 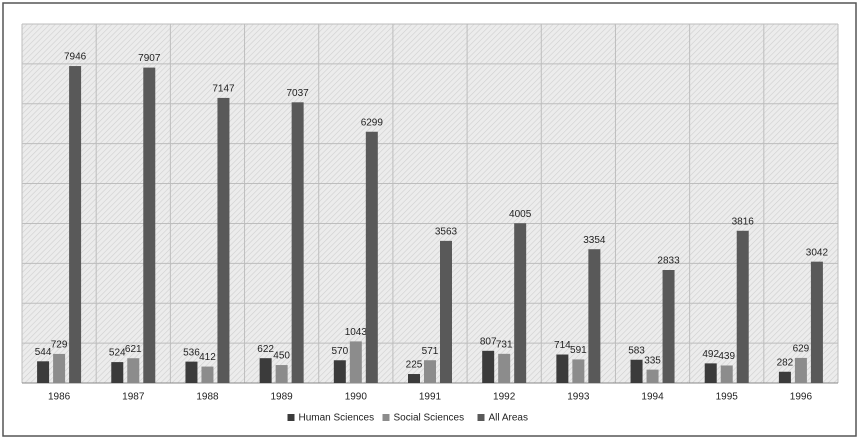 I want to click on data-label: 729, so click(x=59, y=345).